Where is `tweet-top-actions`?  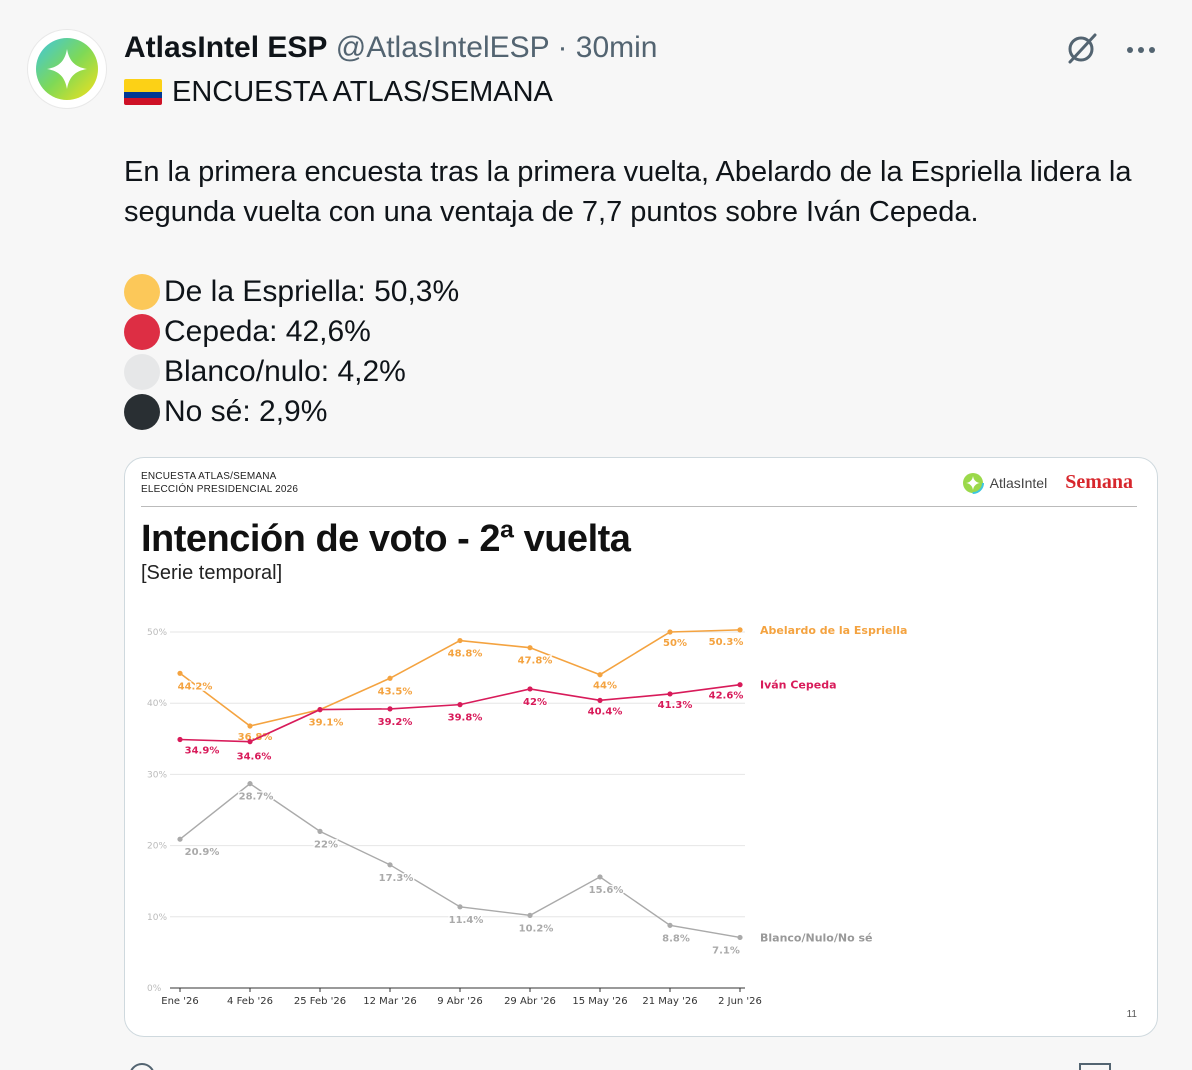 tweet-top-actions is located at coordinates (1110, 50).